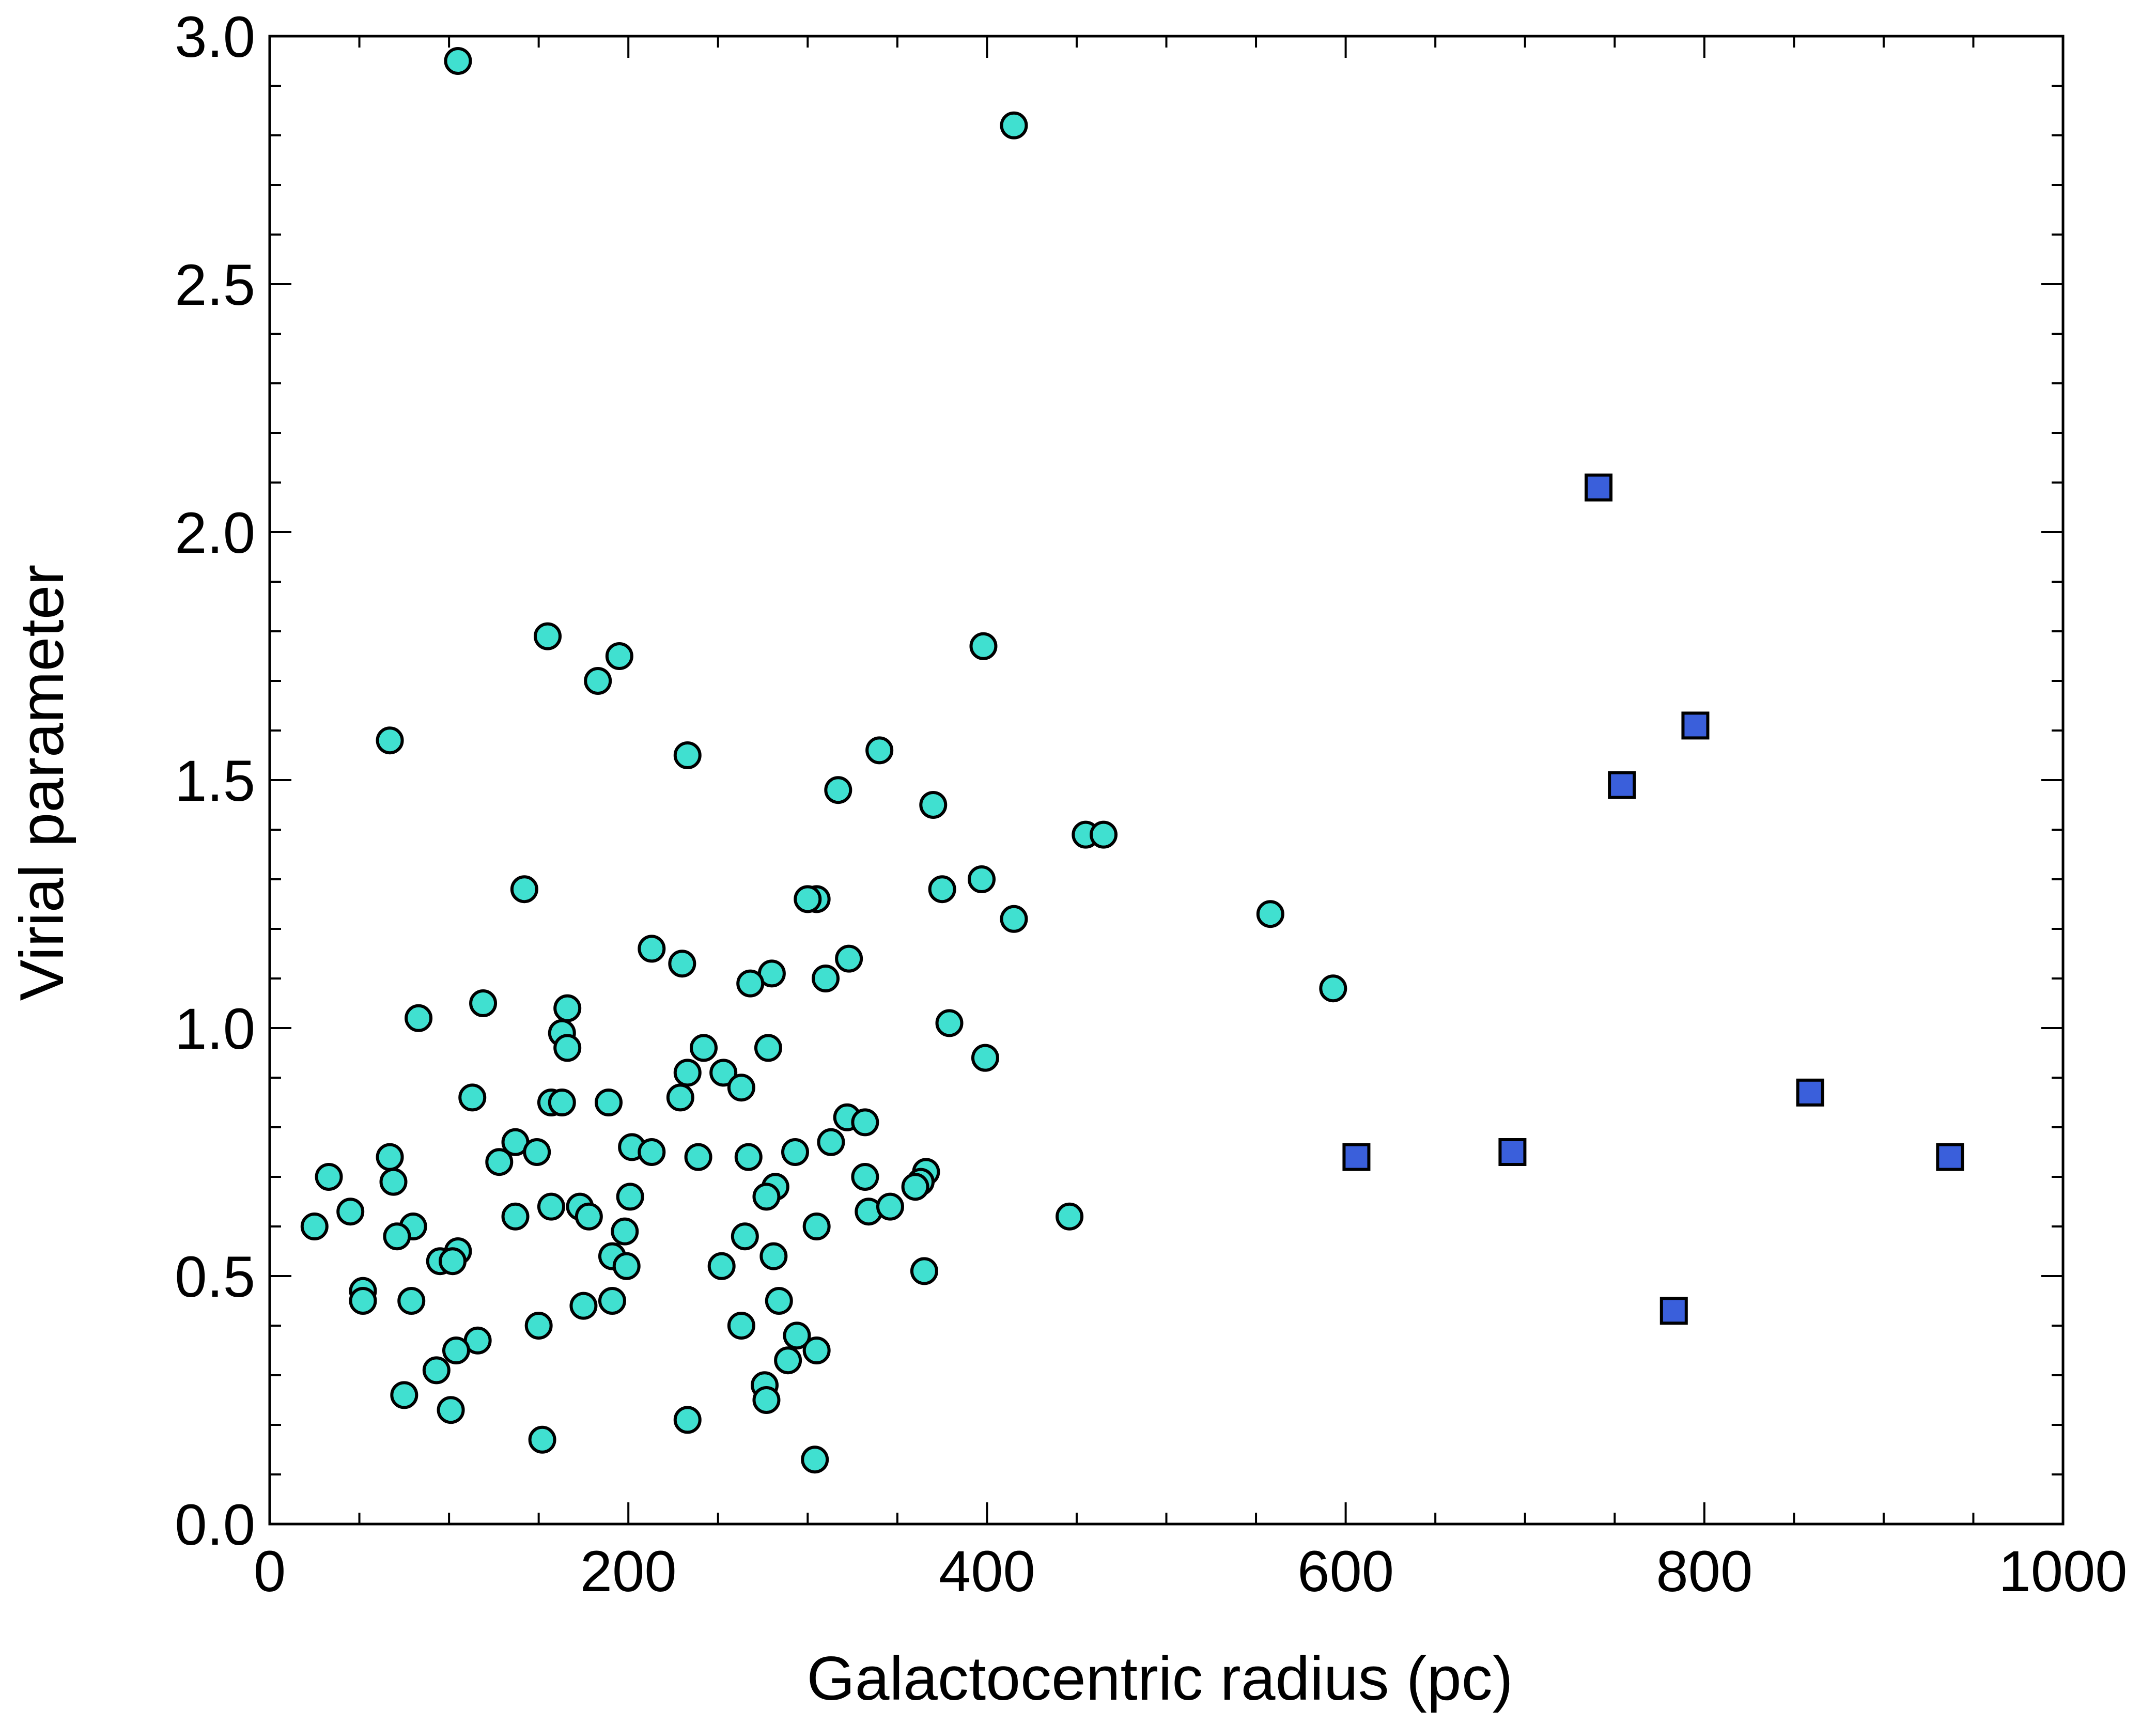 The image size is (2156, 1725). Describe the element at coordinates (41, 783) in the screenshot. I see `y-axis-label: Virial parameter` at that location.